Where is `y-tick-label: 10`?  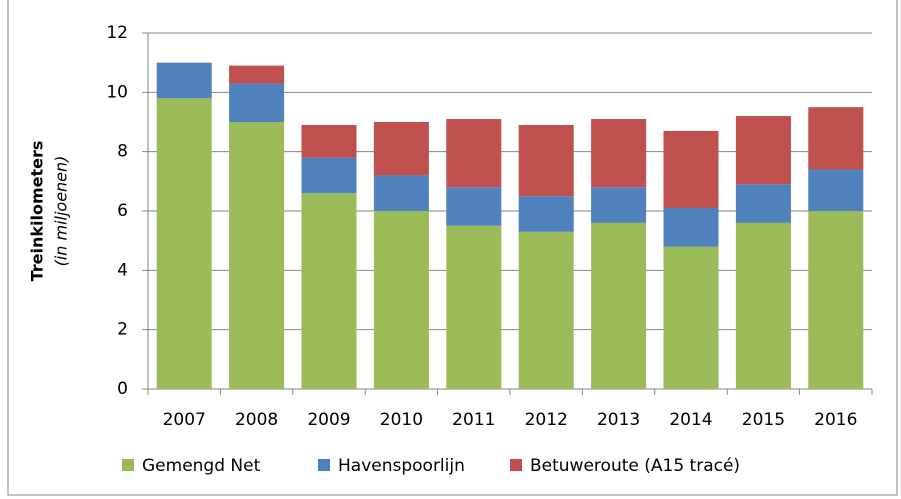 y-tick-label: 10 is located at coordinates (117, 92).